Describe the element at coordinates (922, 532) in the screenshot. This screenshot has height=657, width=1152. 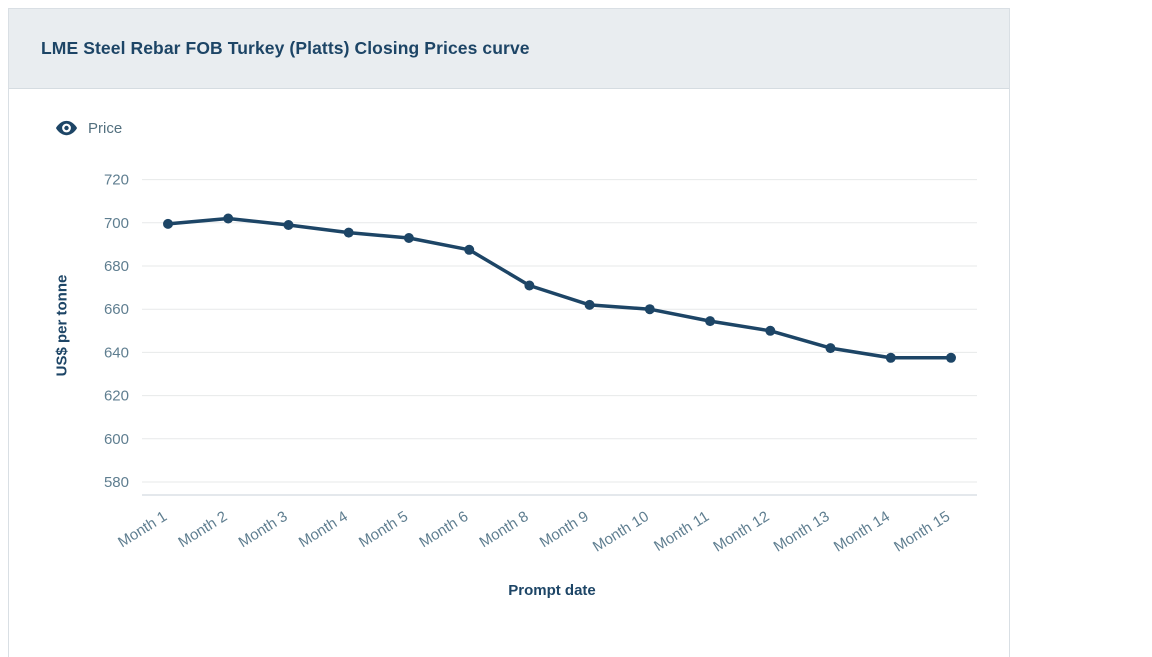
I see `x-tick-label: Month 15` at that location.